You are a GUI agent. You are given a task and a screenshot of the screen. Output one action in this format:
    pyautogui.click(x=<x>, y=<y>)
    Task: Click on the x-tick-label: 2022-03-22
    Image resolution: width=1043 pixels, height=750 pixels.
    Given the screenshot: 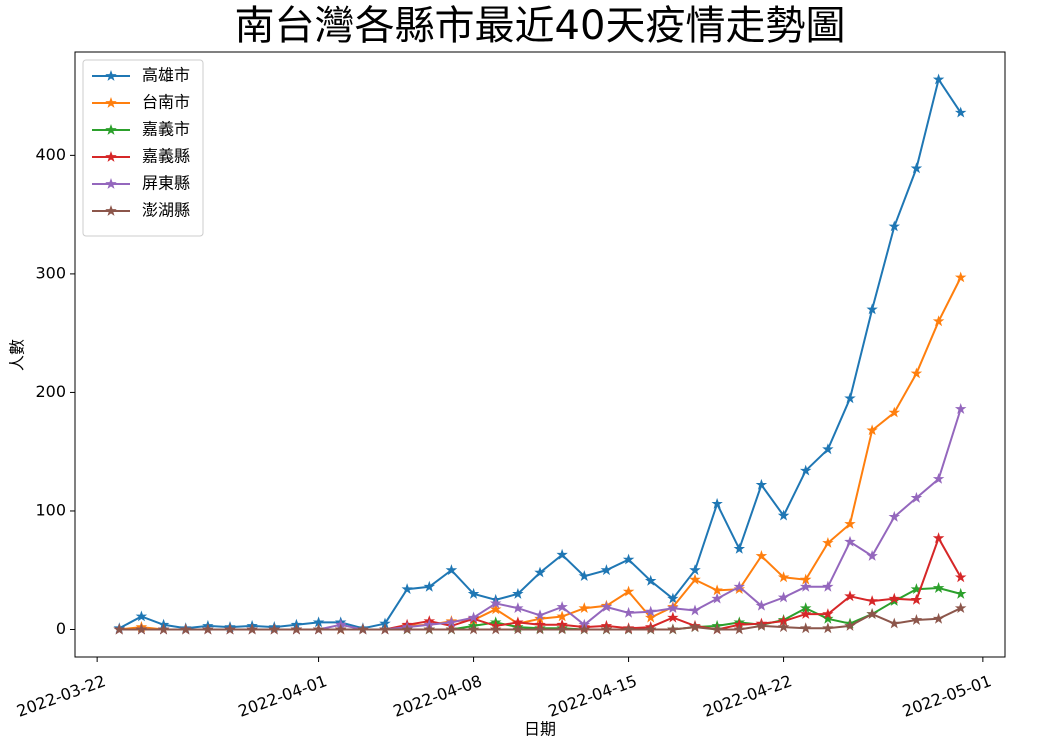 What is the action you would take?
    pyautogui.click(x=61, y=696)
    